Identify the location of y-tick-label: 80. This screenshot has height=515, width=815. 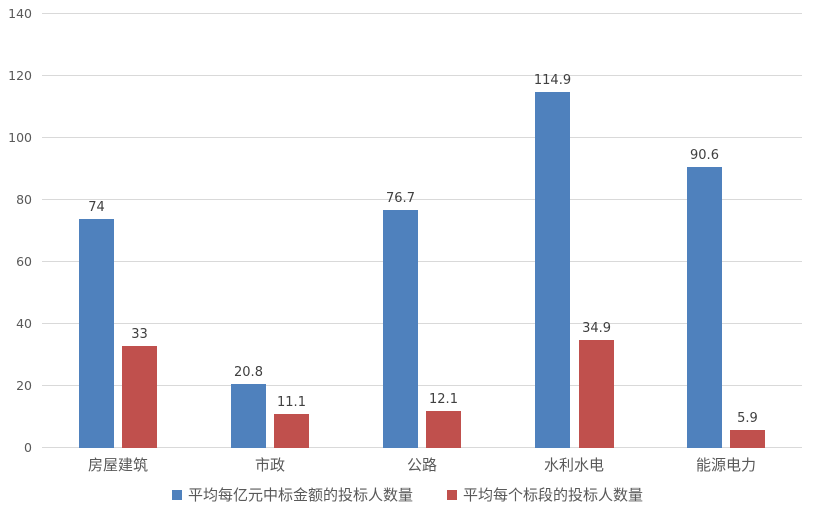
(24, 199).